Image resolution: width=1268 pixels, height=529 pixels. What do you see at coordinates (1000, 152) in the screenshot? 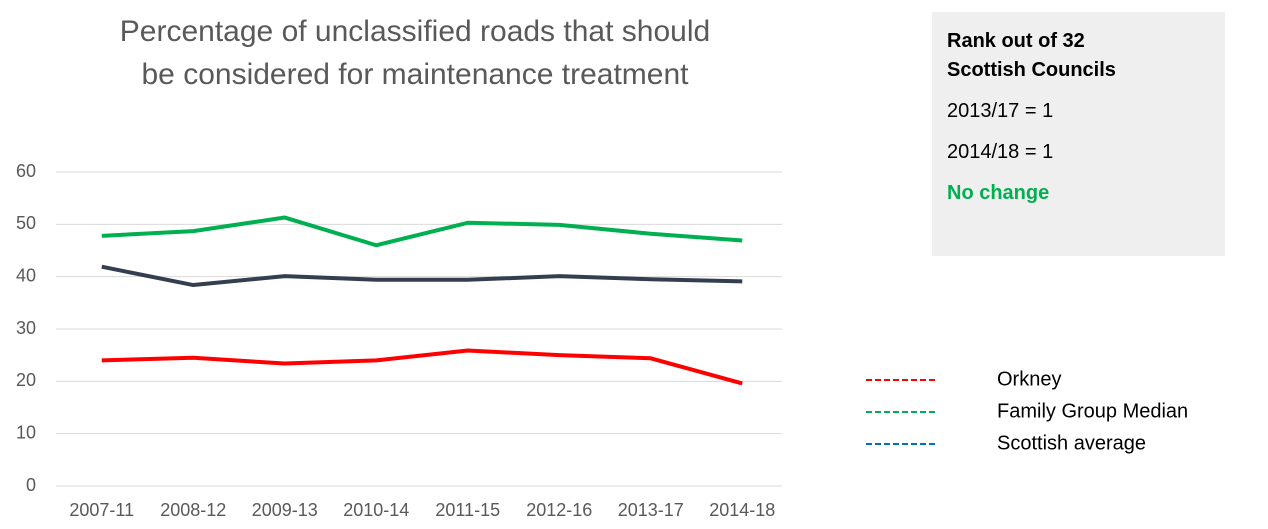
I see `panel-line: 2014/18 = 1` at bounding box center [1000, 152].